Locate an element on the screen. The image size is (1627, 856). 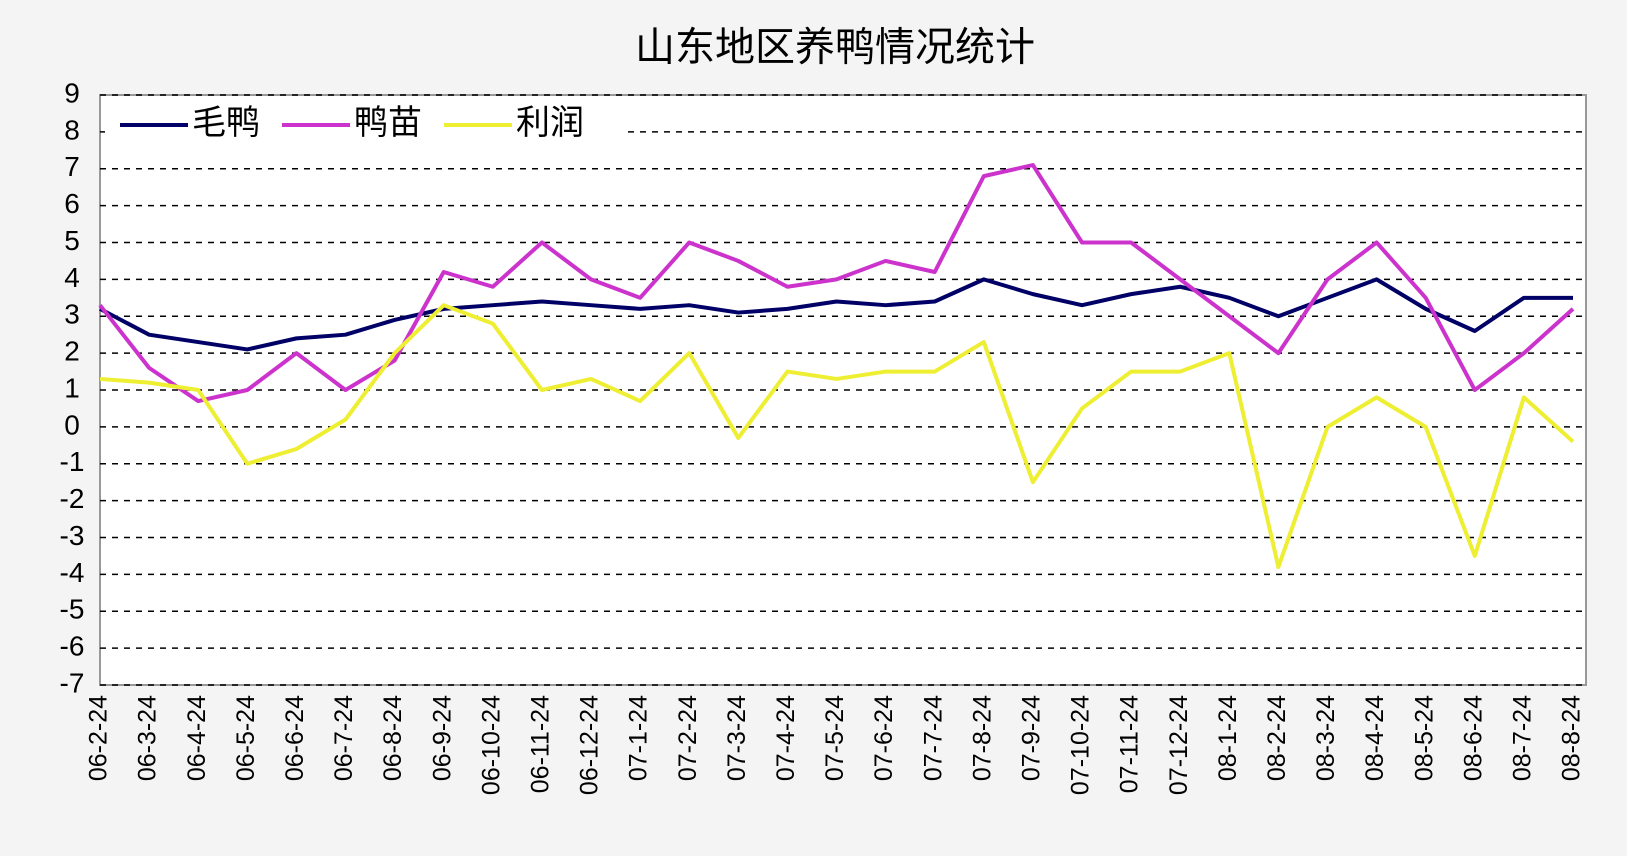
x-tick-label: 07-1-24 is located at coordinates (639, 738).